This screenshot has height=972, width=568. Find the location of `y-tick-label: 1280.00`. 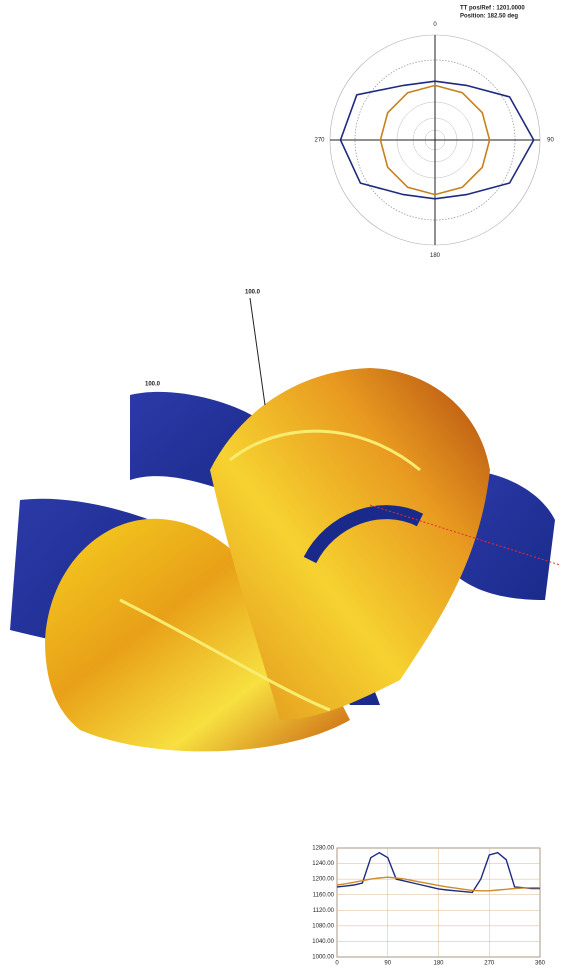

y-tick-label: 1280.00 is located at coordinates (323, 849).